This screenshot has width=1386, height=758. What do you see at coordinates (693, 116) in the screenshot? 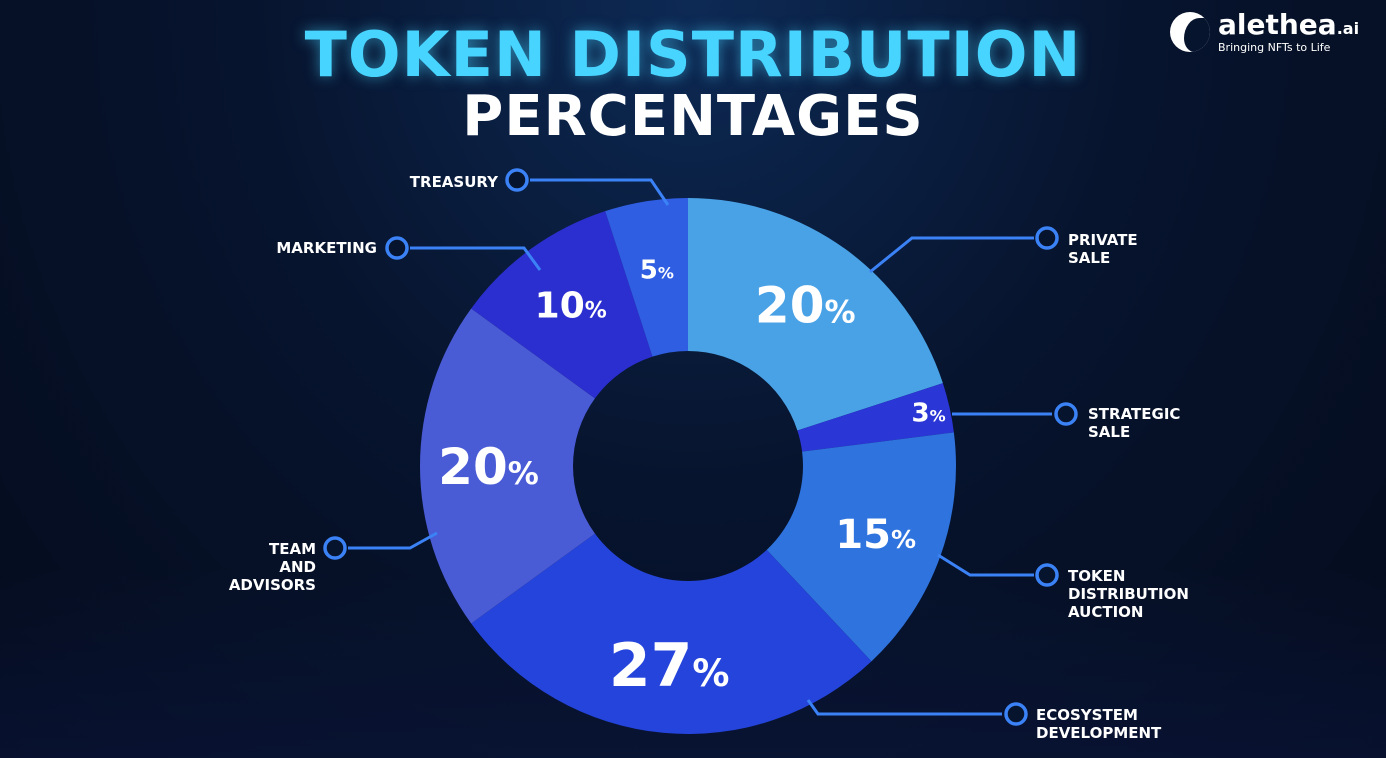
I see `chart-title-line2: PERCENTAGES` at bounding box center [693, 116].